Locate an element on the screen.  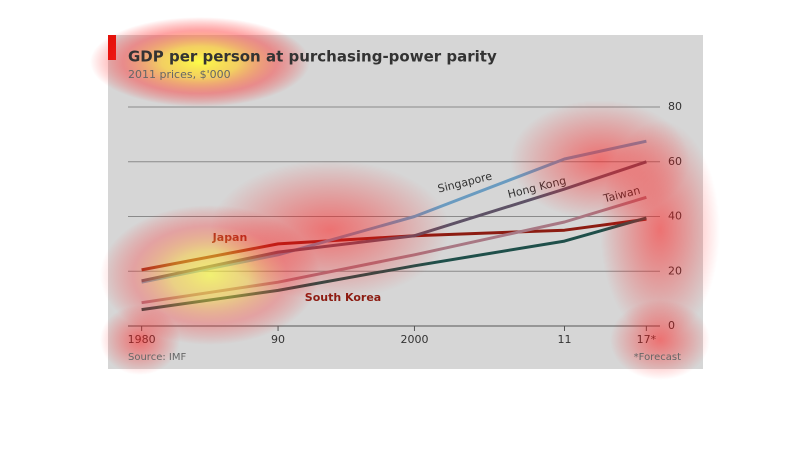
source: Source: IMF is located at coordinates (157, 357).